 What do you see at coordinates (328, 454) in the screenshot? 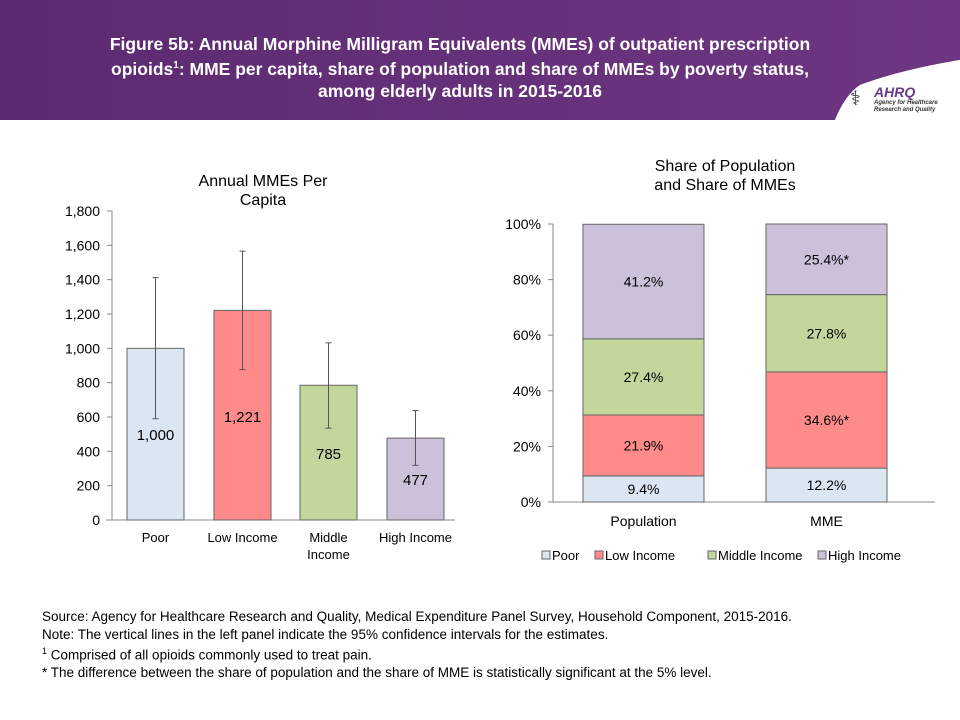
I see `data-label: 785` at bounding box center [328, 454].